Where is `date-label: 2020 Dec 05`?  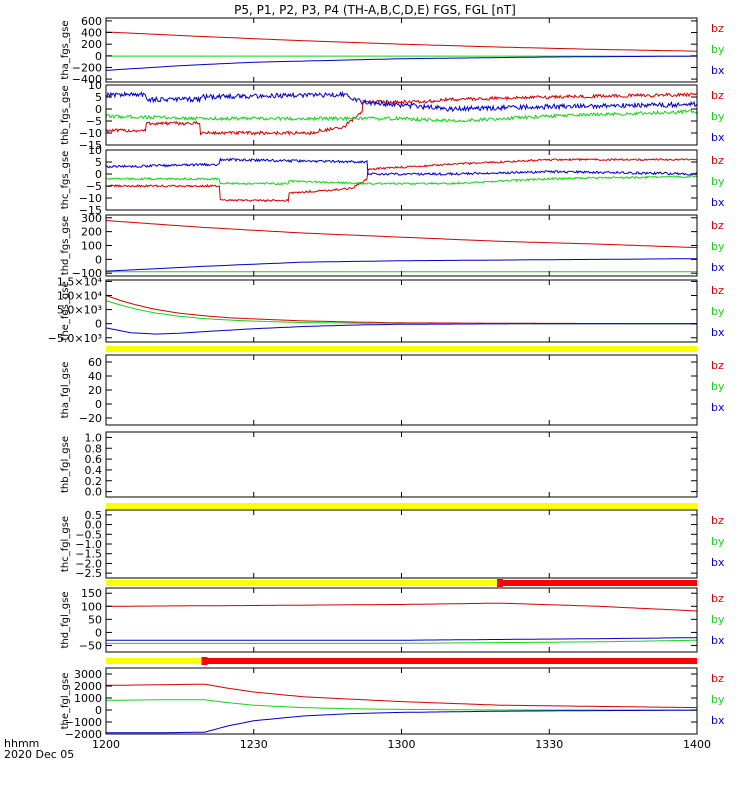
date-label: 2020 Dec 05 is located at coordinates (39, 754).